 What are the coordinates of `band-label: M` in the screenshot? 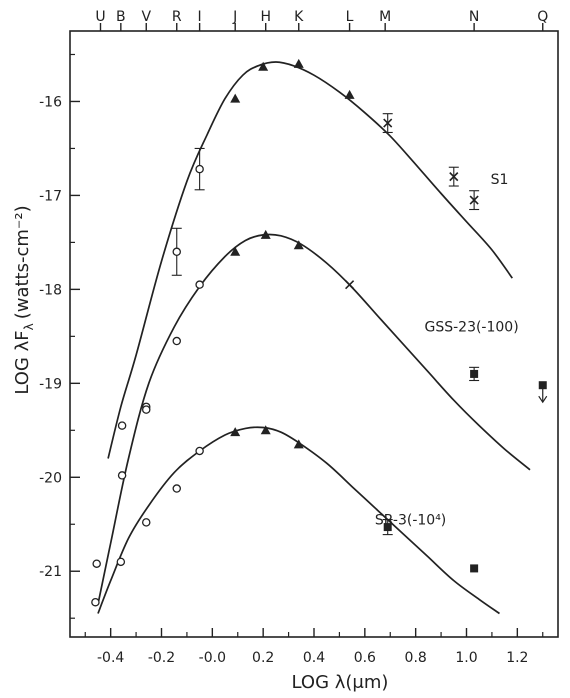 It's located at (385, 17).